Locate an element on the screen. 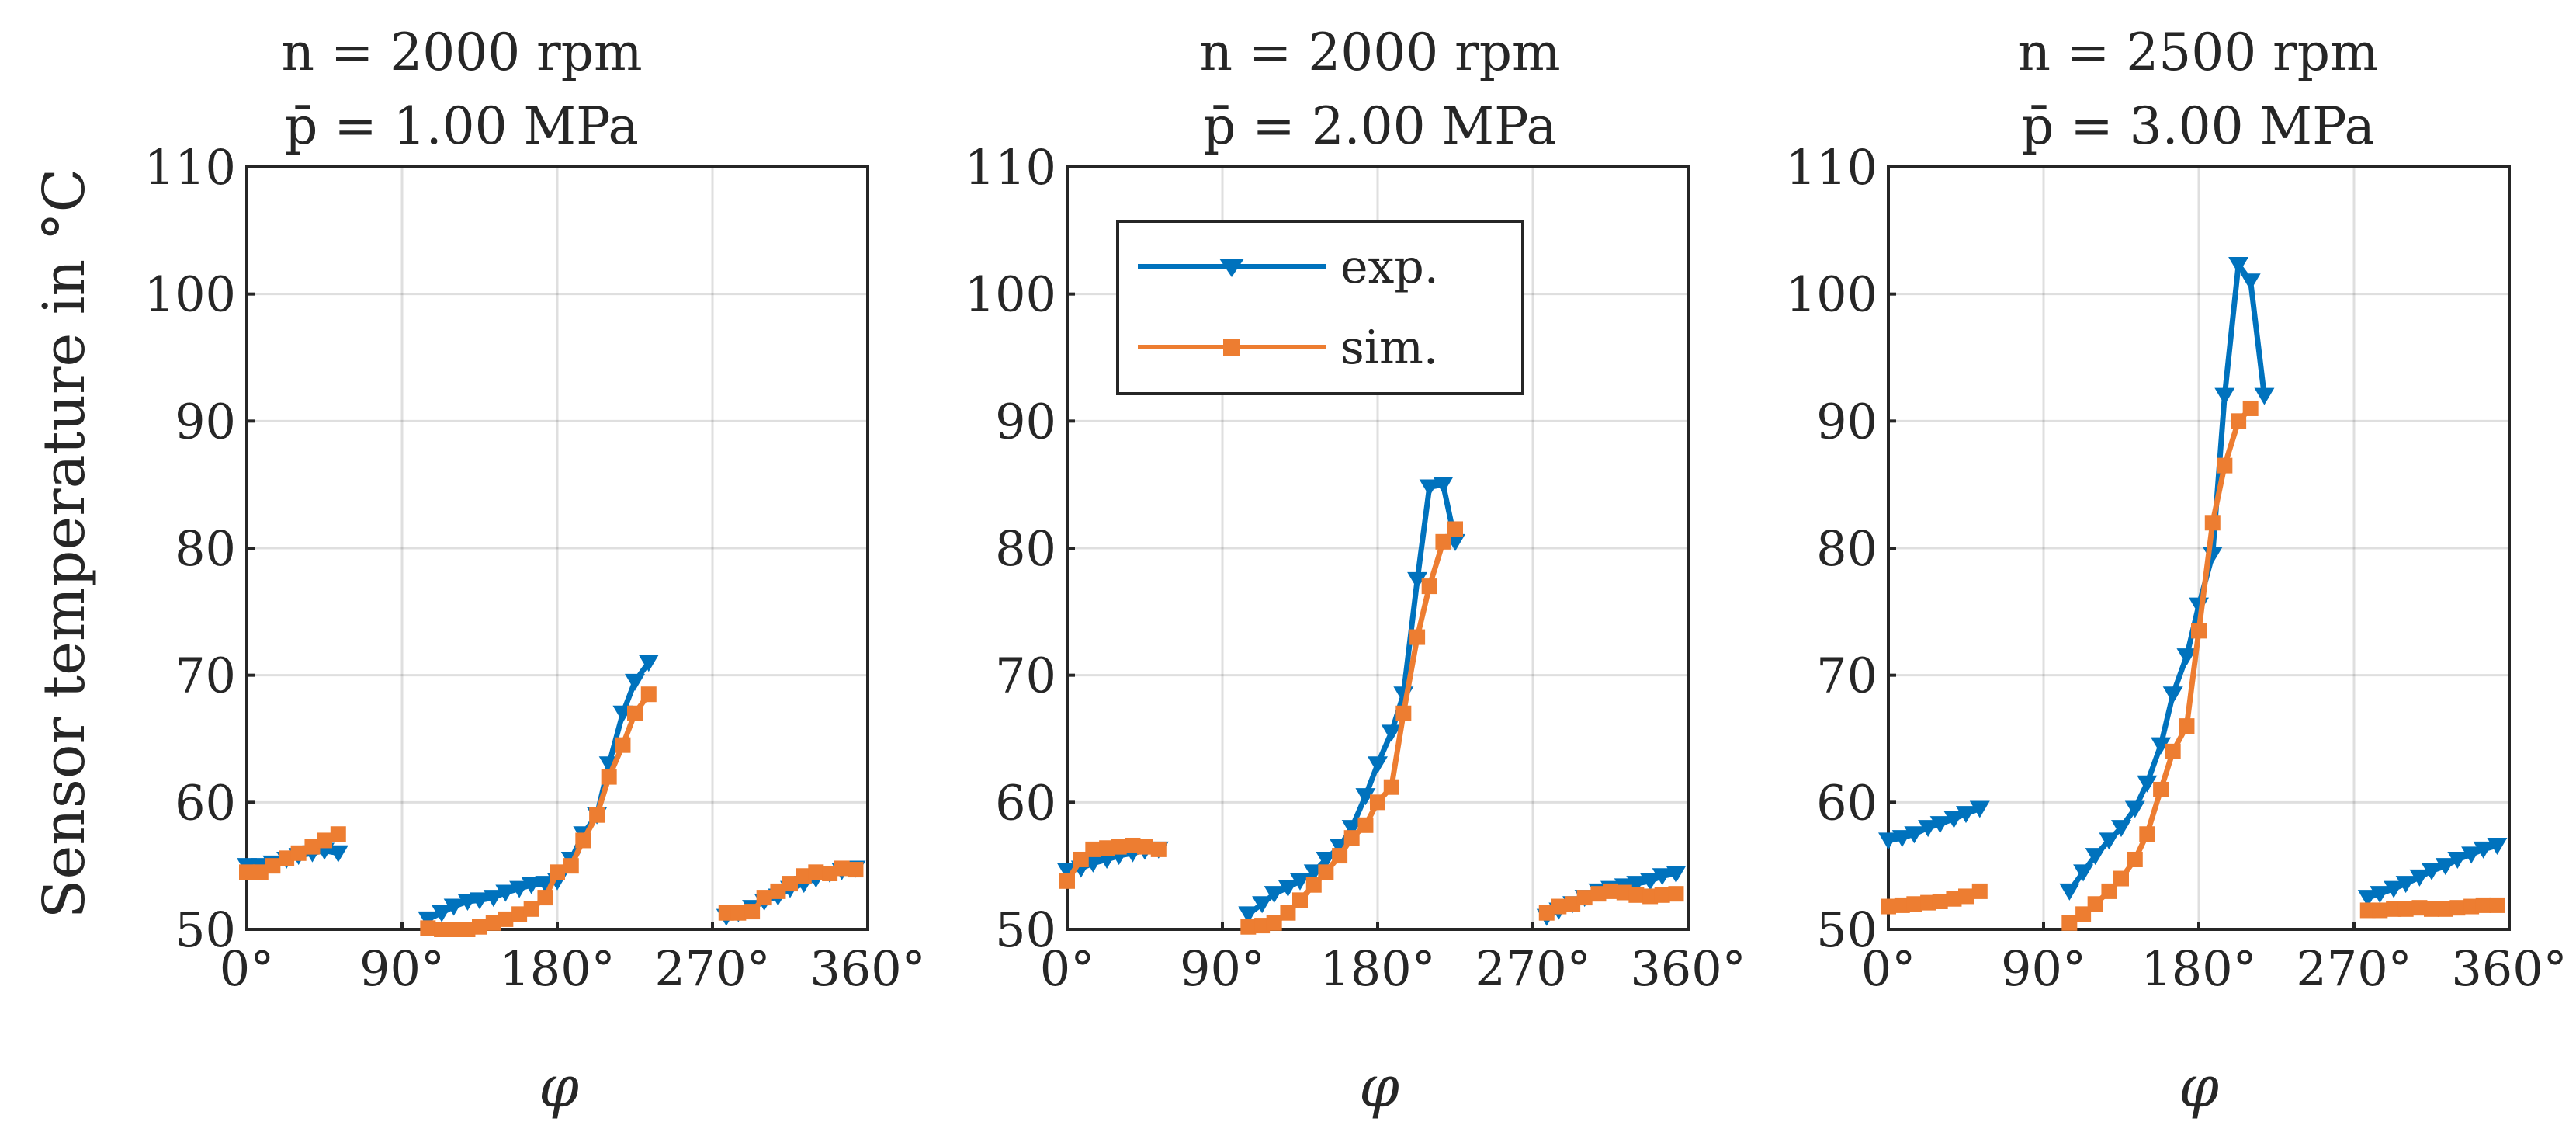 The width and height of the screenshot is (2576, 1146). series-layer is located at coordinates (551, 796).